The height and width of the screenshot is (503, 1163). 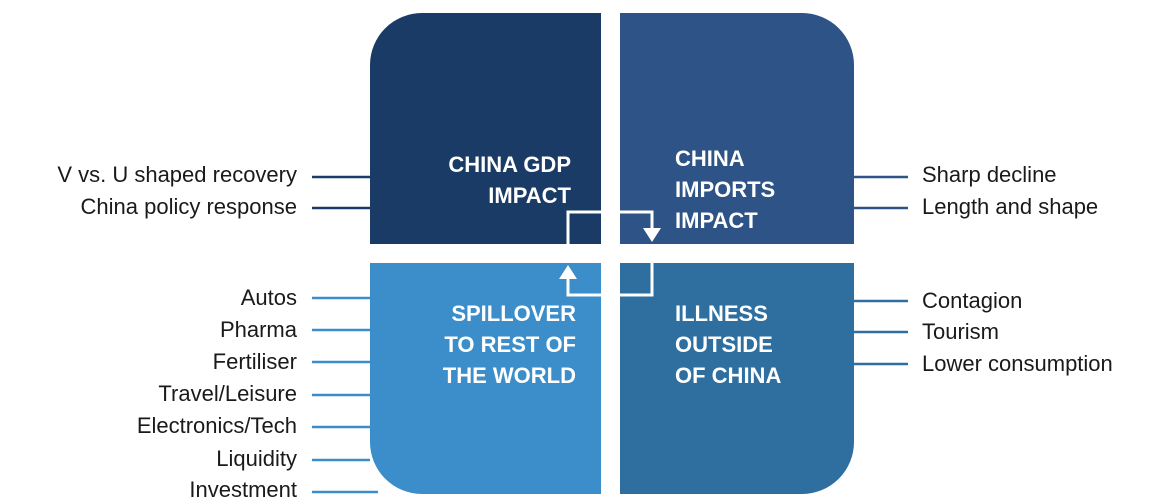 I want to click on title-line: TO REST OF, so click(x=510, y=344).